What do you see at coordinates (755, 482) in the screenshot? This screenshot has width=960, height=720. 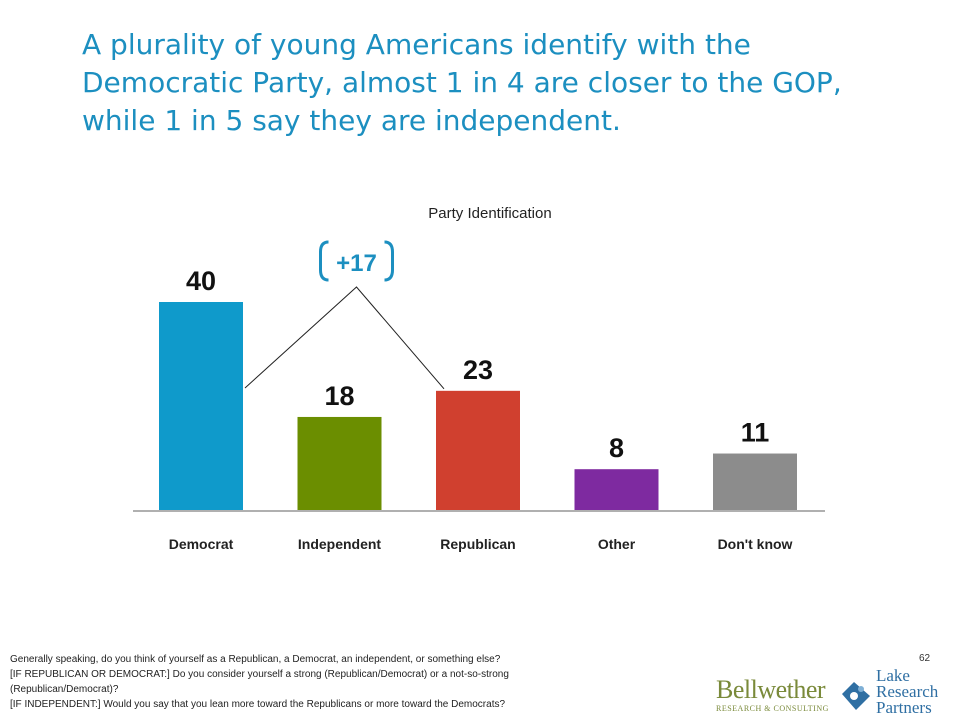 I see `bar-don-t-know` at bounding box center [755, 482].